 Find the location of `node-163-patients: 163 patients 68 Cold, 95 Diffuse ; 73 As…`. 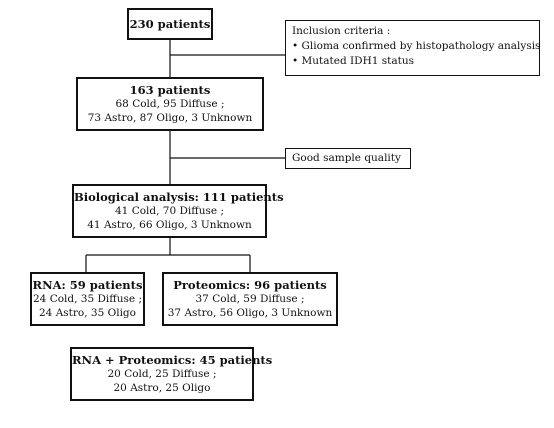

node-163-patients: 163 patients 68 Cold, 95 Diffuse ; 73 As… is located at coordinates (170, 104).